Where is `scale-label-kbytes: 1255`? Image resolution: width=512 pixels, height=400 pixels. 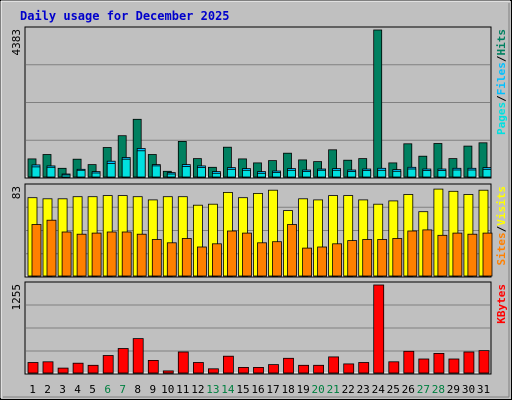
scale-label-kbytes: 1255 is located at coordinates (16, 297).